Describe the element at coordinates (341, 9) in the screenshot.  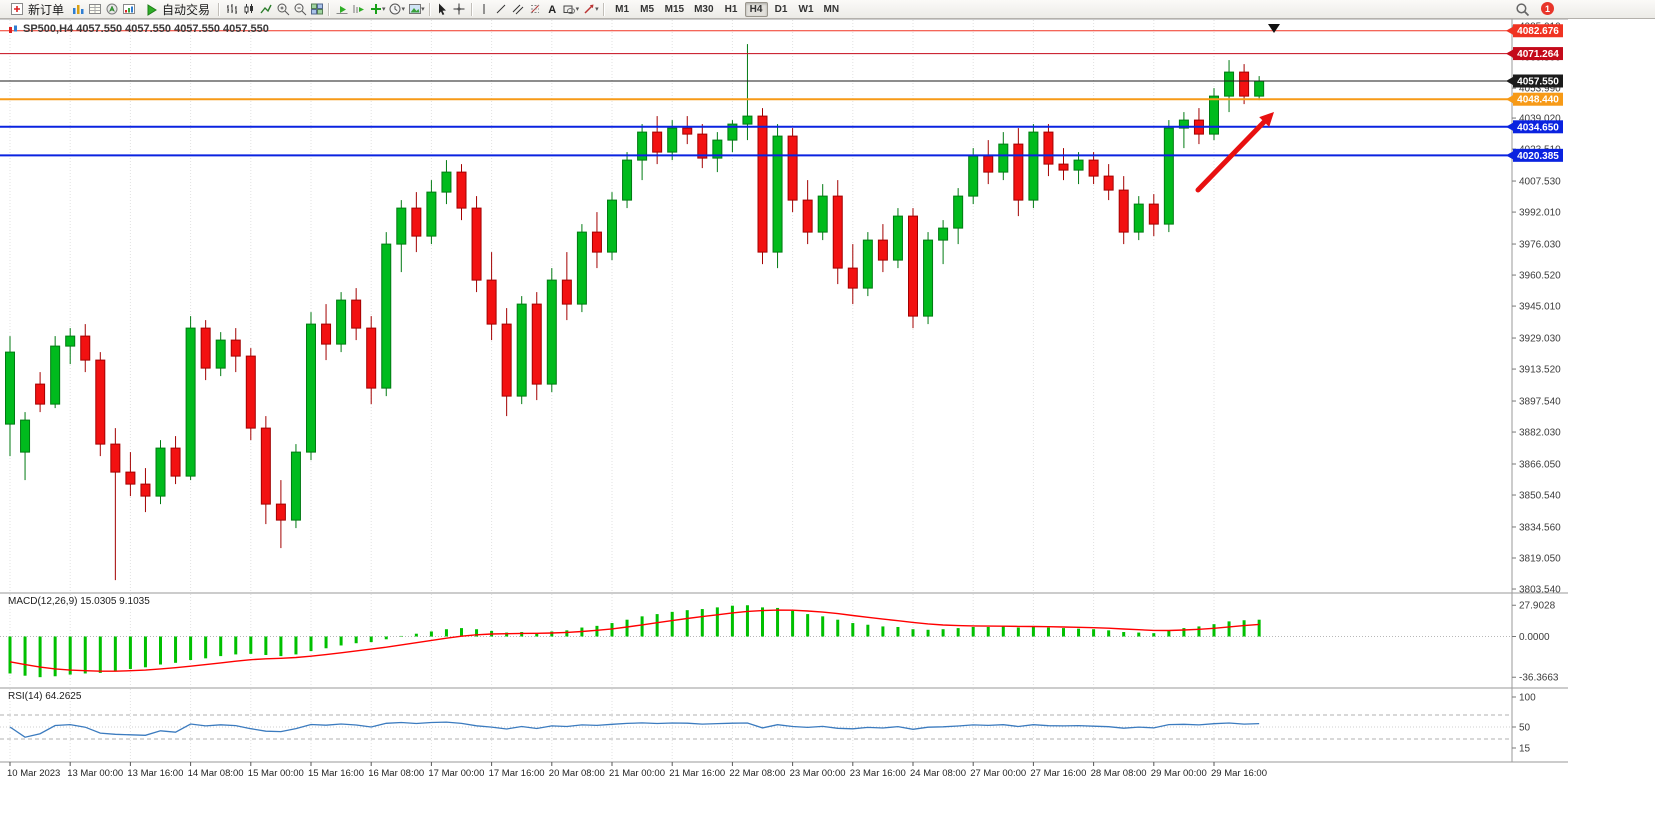
I see `auto-scroll-icon` at that location.